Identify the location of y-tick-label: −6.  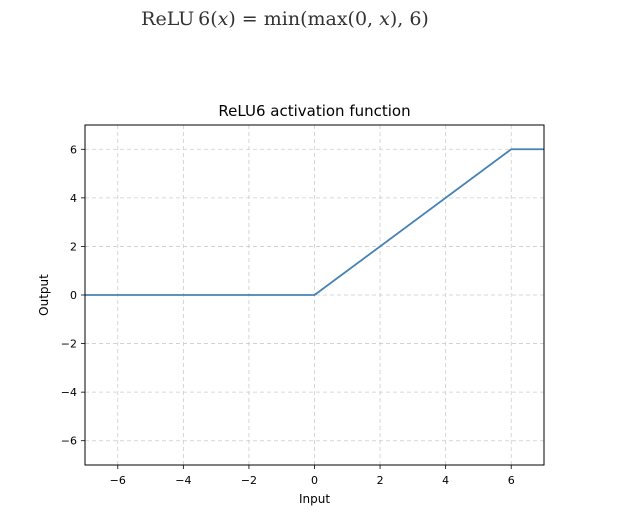
(69, 441).